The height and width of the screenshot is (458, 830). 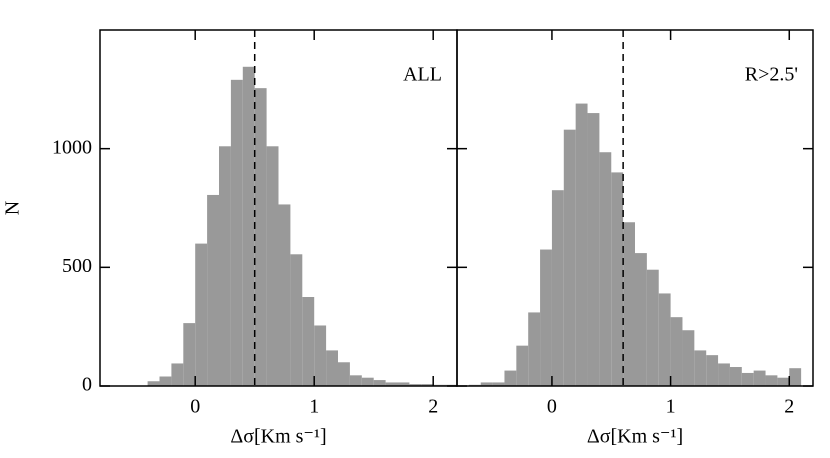 I want to click on y-tick-label: 500, so click(x=77, y=266).